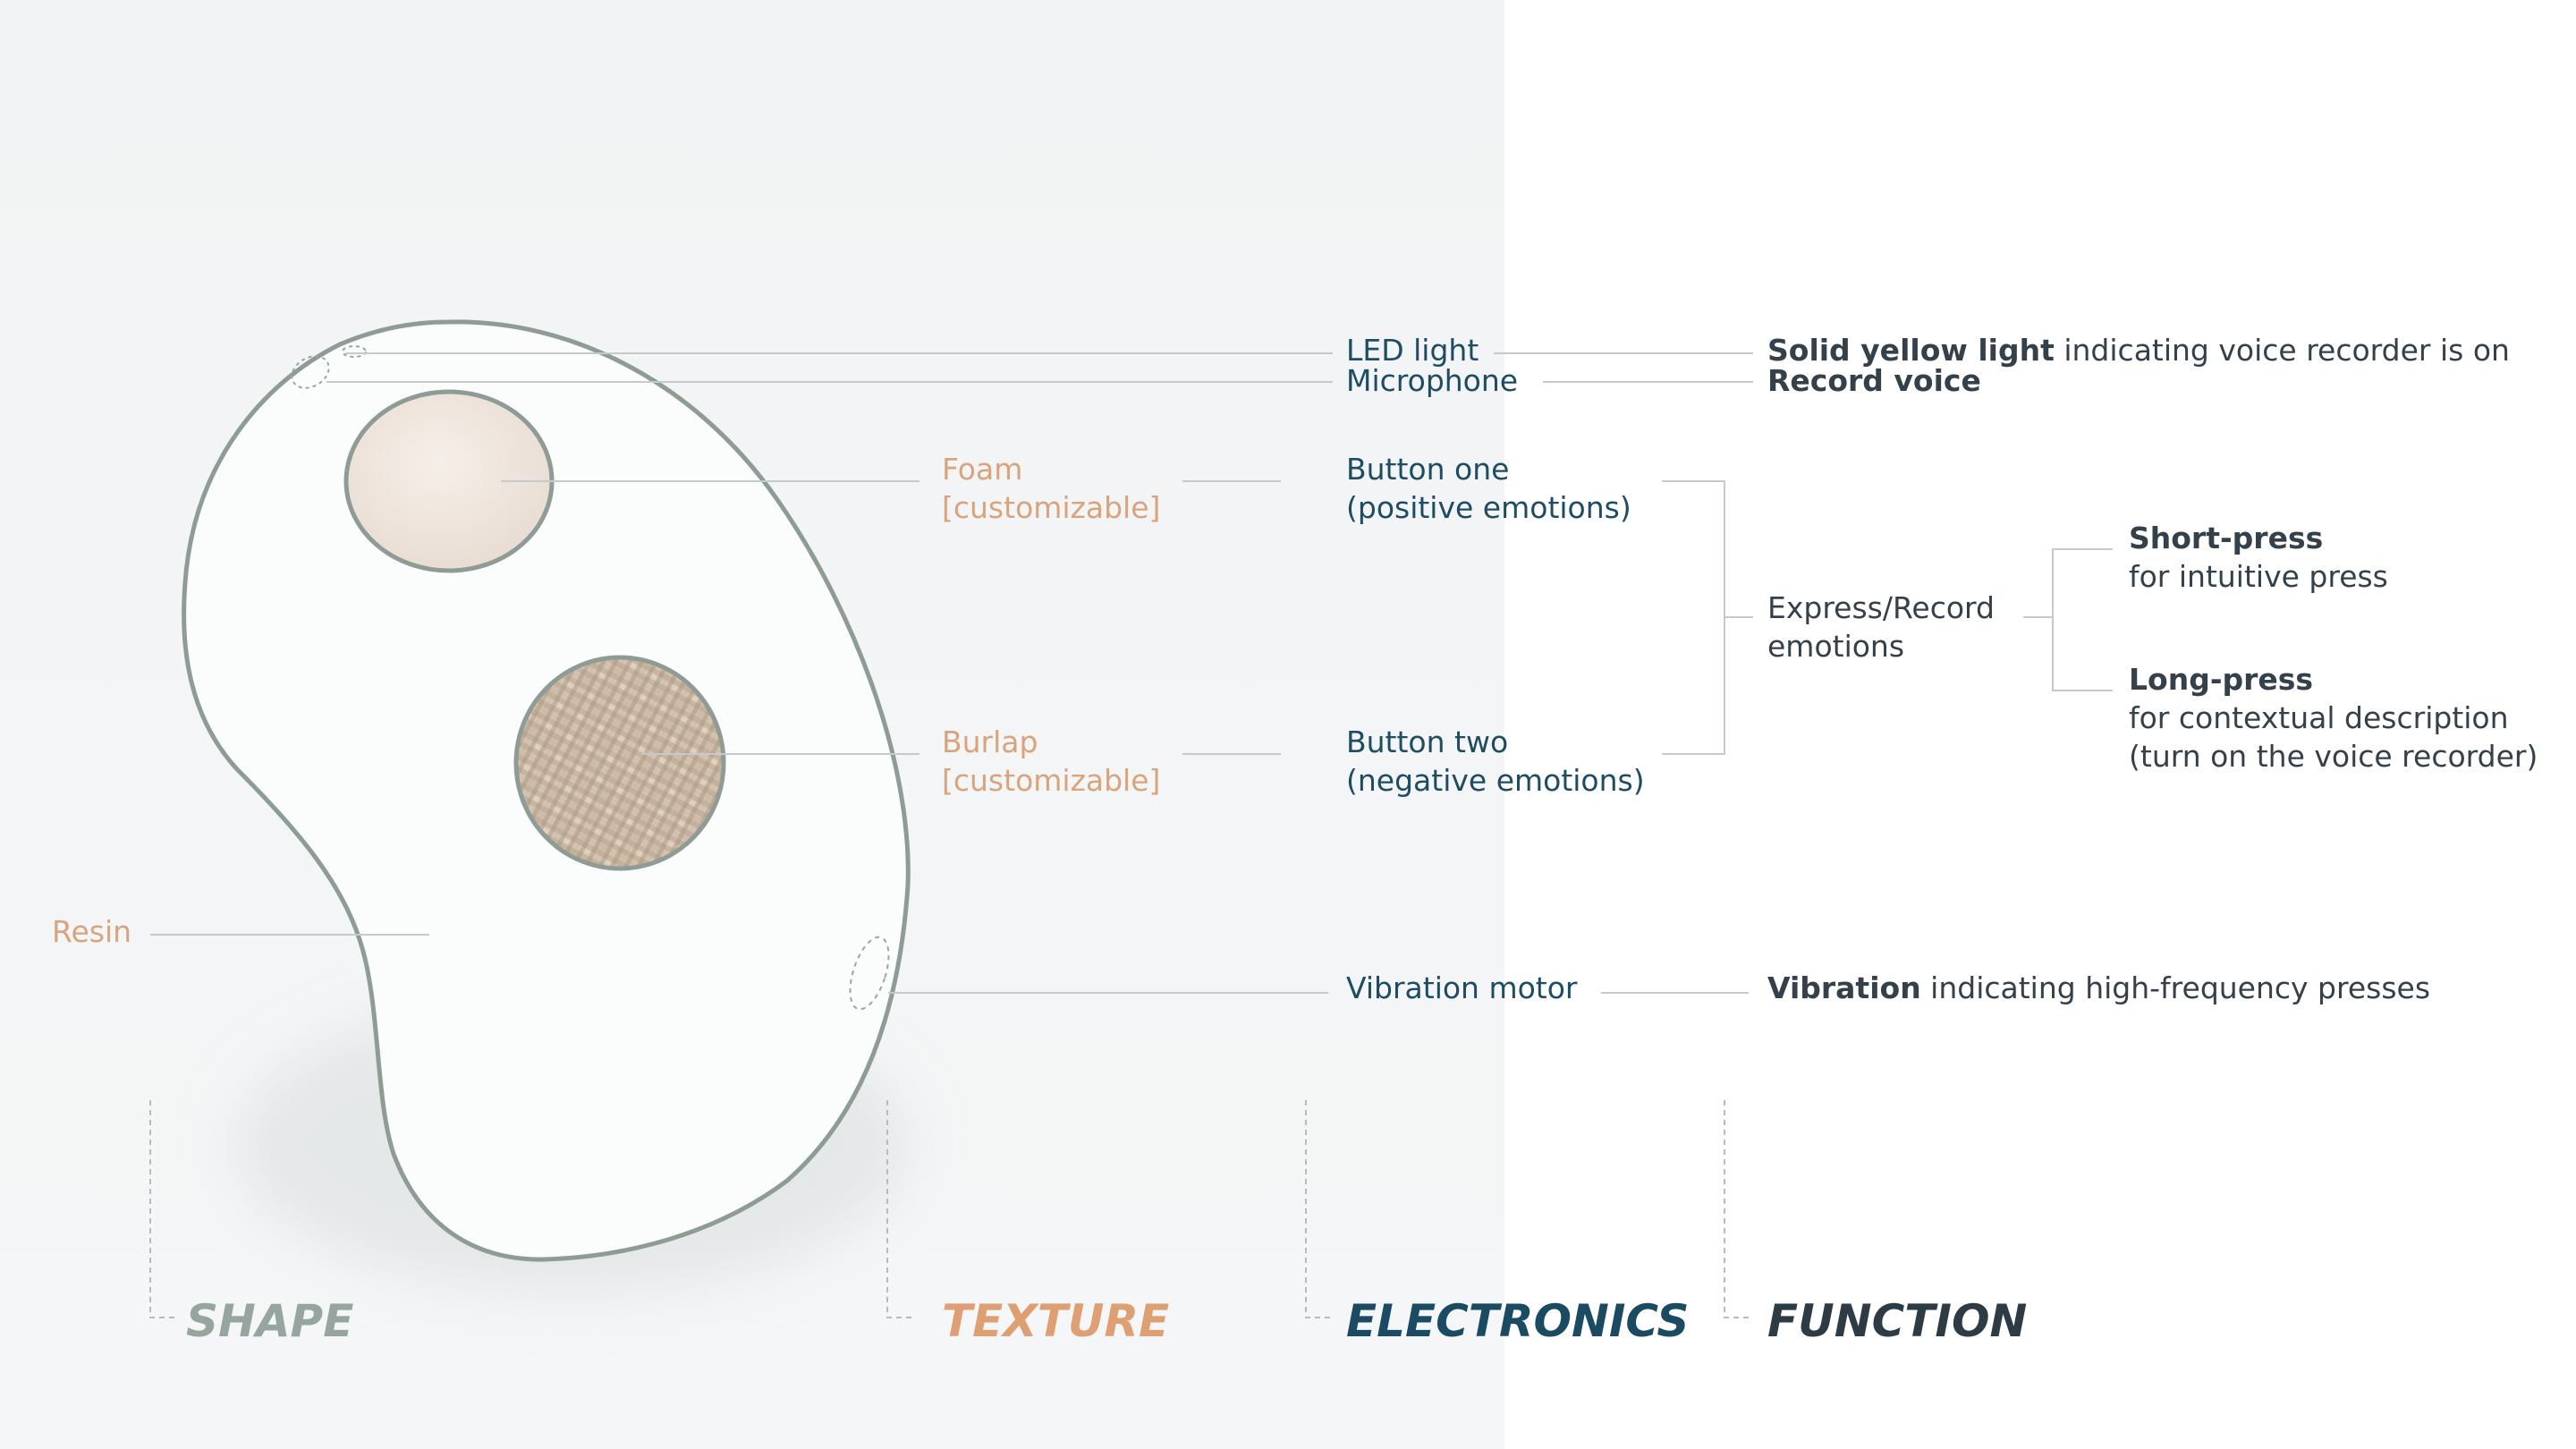 Image resolution: width=2576 pixels, height=1449 pixels. I want to click on button-one-line1: Button one, so click(1428, 469).